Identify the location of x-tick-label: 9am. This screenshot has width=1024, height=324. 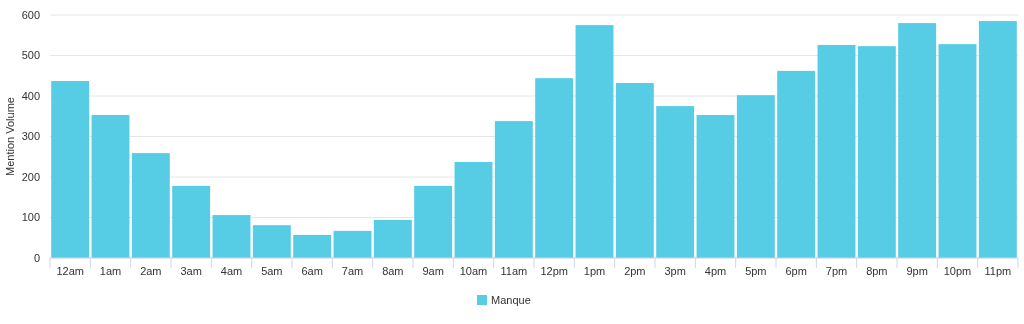
(433, 271).